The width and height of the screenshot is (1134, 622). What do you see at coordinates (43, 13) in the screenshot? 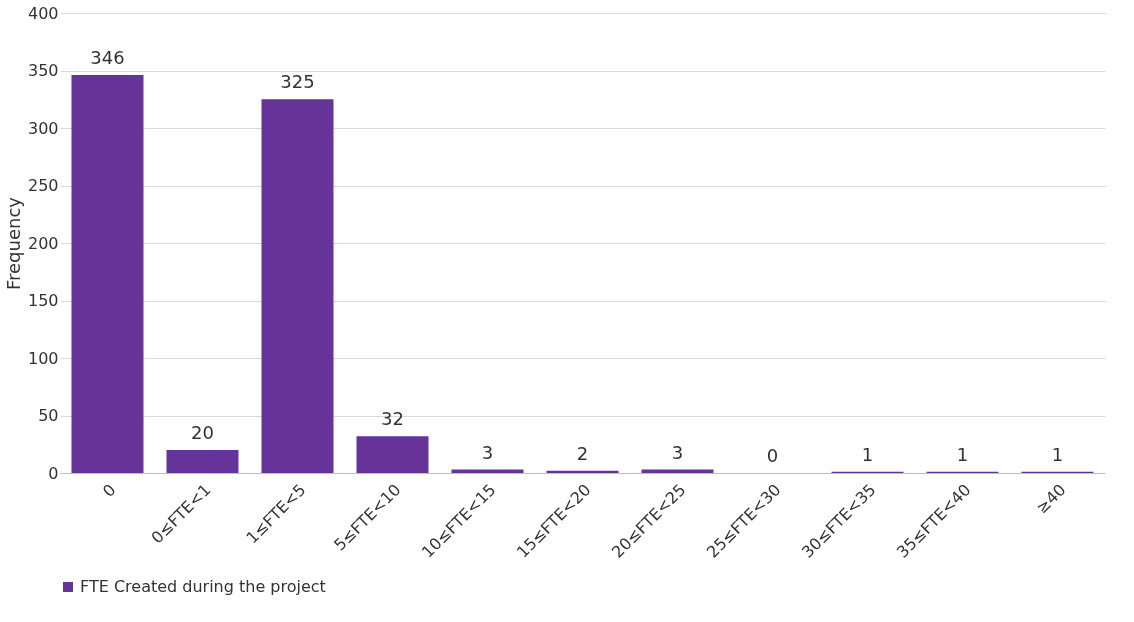
I see `y-tick-label: 400` at bounding box center [43, 13].